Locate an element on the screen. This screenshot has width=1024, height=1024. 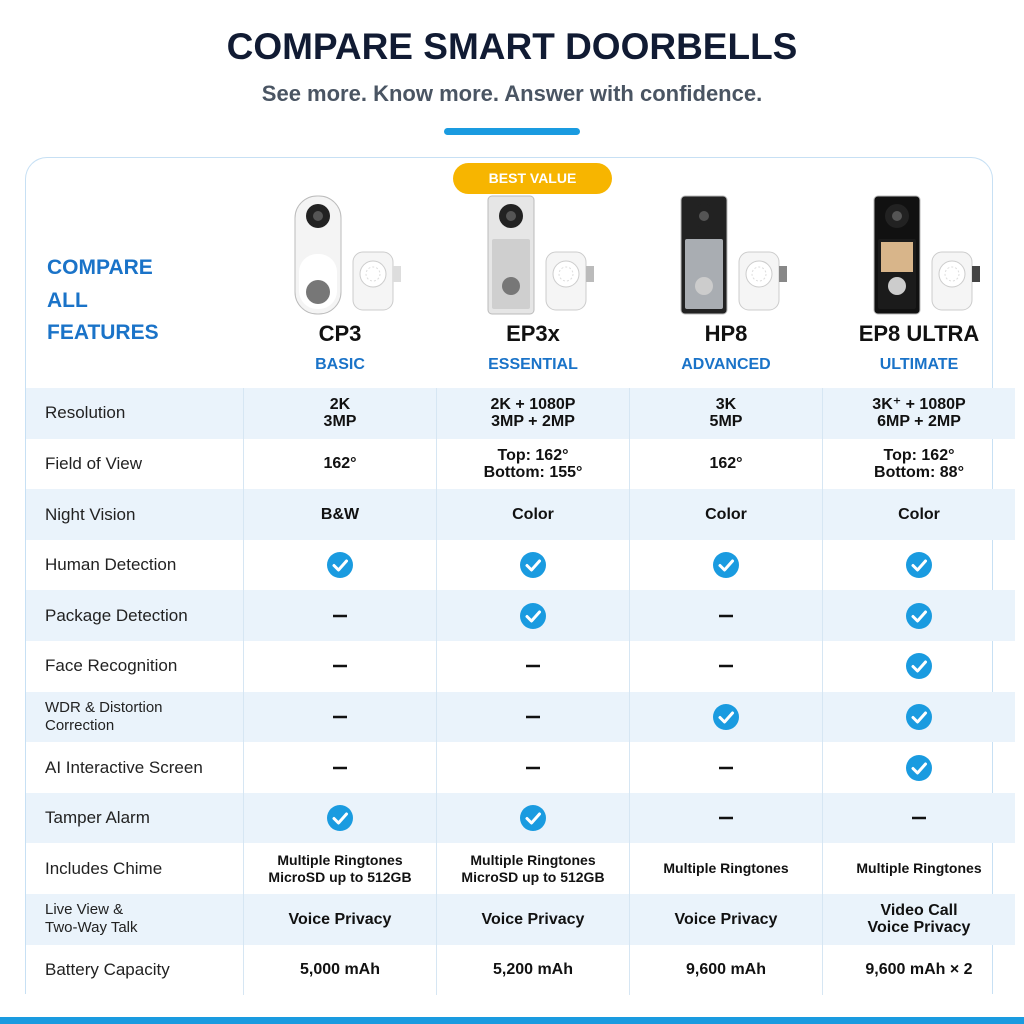
cell-text: 3K is located at coordinates (726, 405).